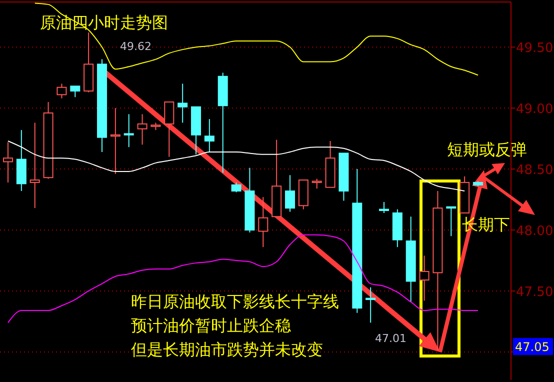 The image size is (554, 382). Describe the element at coordinates (535, 110) in the screenshot. I see `y-tick-label: 49.00` at that location.